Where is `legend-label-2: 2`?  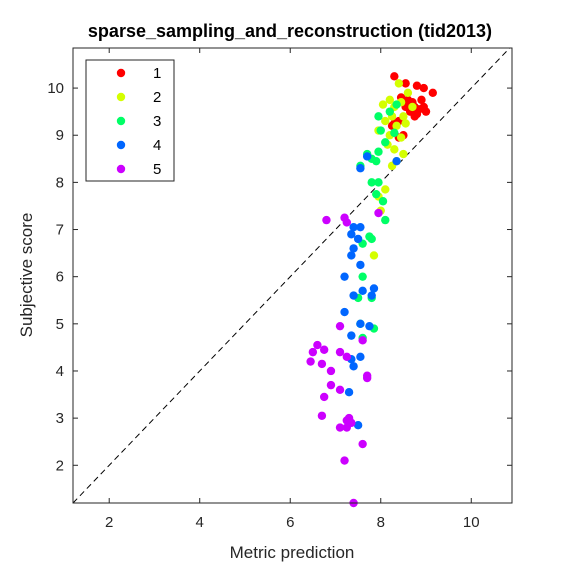
legend-label-2: 2 is located at coordinates (157, 97).